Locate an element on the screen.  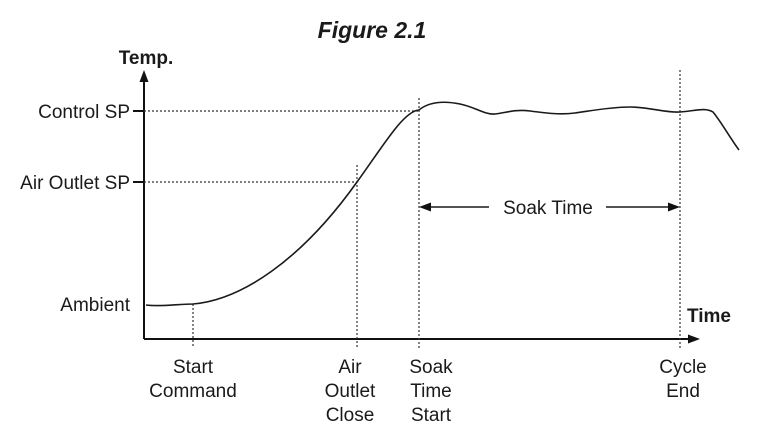
event-label-start-command-line2: Command is located at coordinates (193, 391).